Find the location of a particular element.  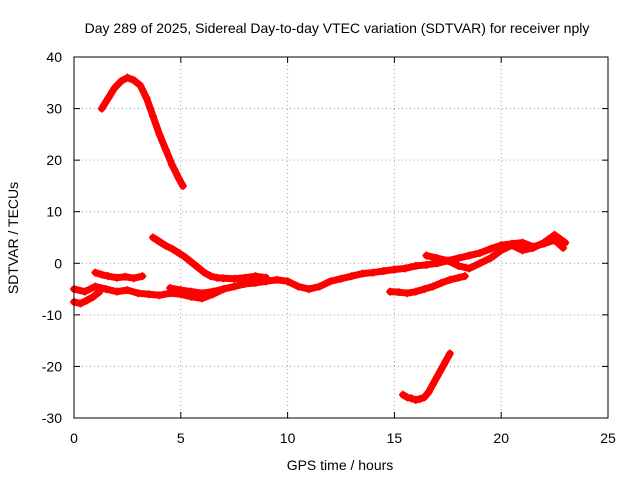

x-tick-label: 20 is located at coordinates (501, 438).